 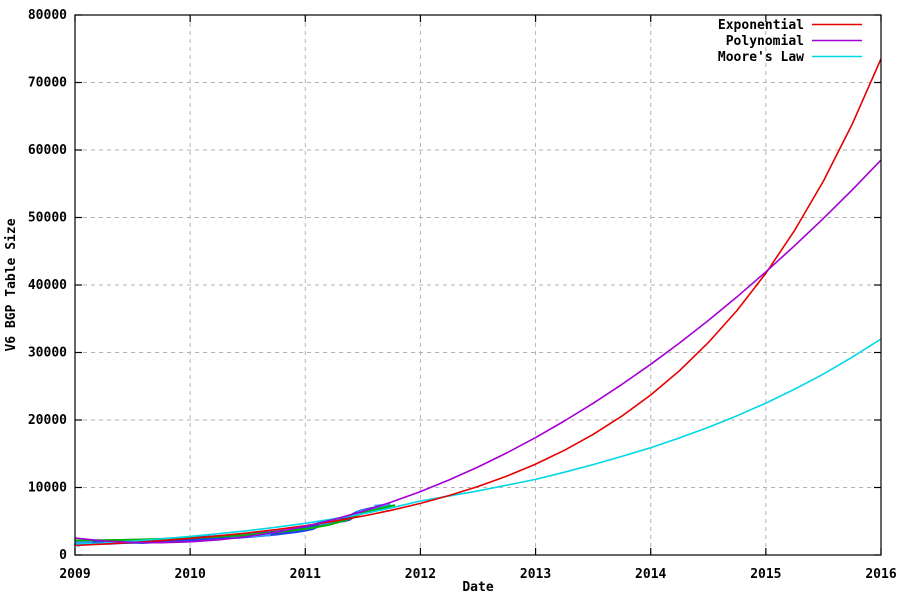 I want to click on x-tick-label: 2009, so click(x=74, y=574).